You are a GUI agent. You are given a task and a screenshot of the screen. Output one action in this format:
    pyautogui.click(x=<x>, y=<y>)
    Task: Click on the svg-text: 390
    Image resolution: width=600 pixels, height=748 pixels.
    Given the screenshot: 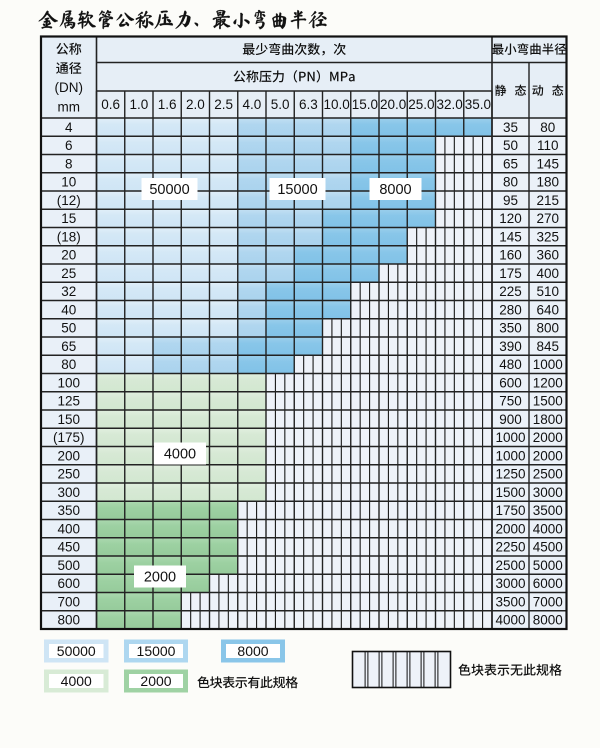 What is the action you would take?
    pyautogui.click(x=510, y=346)
    